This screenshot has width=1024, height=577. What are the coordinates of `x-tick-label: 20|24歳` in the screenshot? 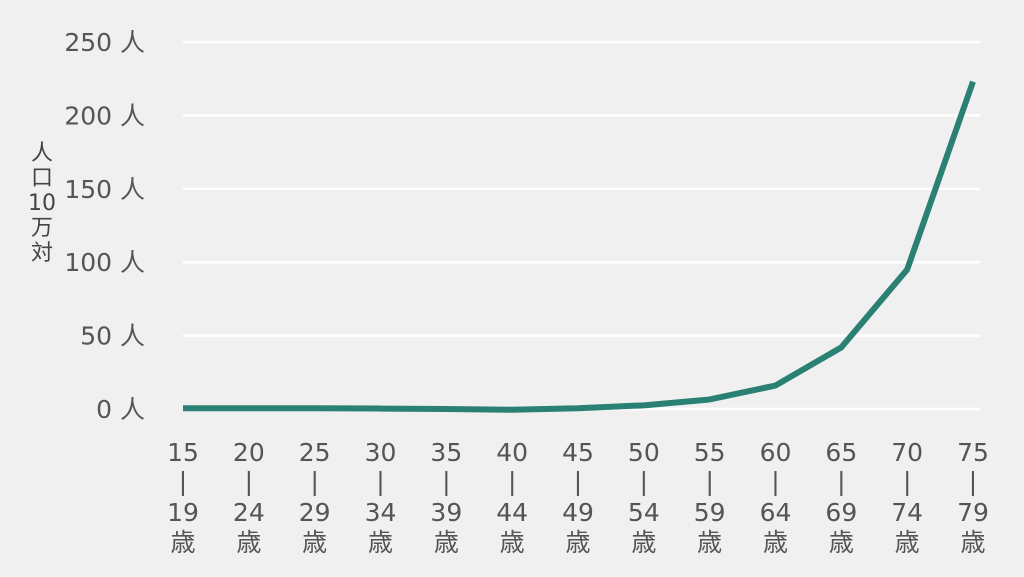 It's located at (249, 497).